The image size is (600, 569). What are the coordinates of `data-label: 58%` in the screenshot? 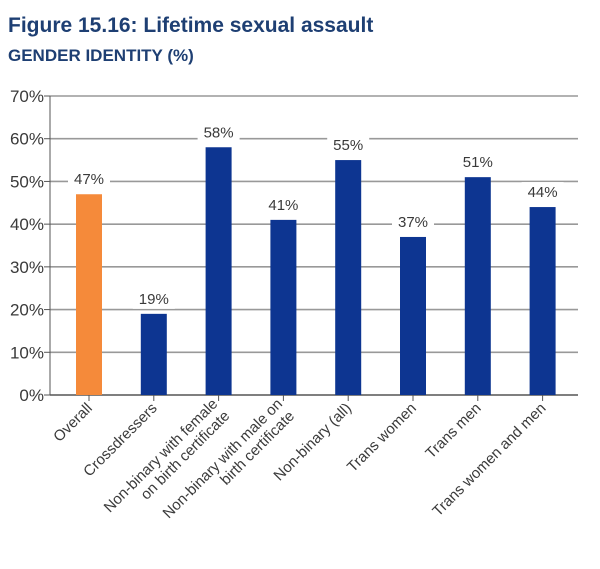 It's located at (219, 132).